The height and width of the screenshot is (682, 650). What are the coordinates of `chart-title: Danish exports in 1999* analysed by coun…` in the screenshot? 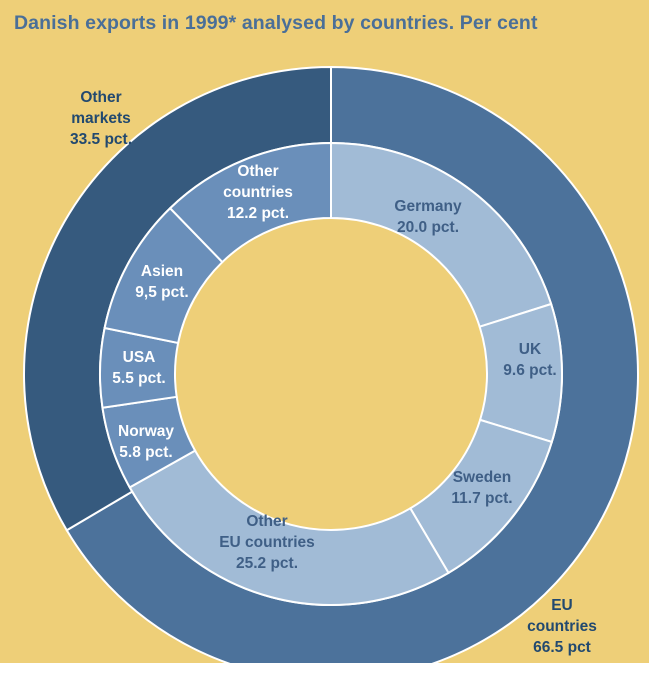 It's located at (276, 23).